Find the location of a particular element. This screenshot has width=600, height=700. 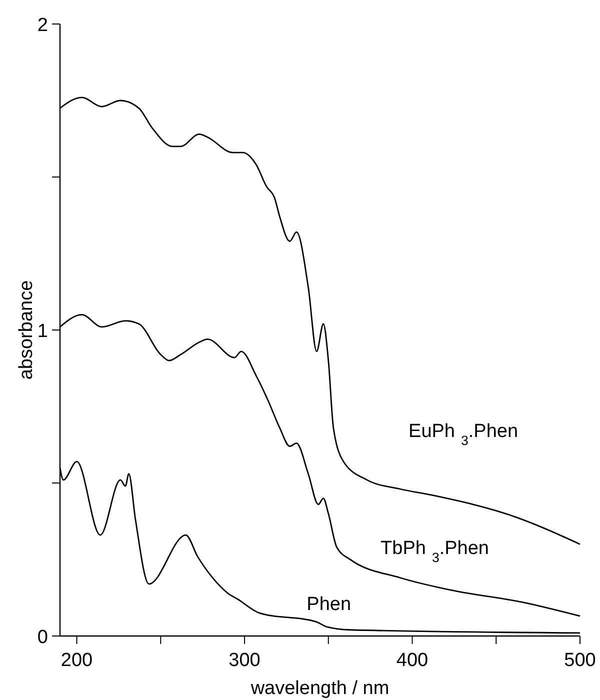

y-axis-title: absorbance is located at coordinates (26, 330).